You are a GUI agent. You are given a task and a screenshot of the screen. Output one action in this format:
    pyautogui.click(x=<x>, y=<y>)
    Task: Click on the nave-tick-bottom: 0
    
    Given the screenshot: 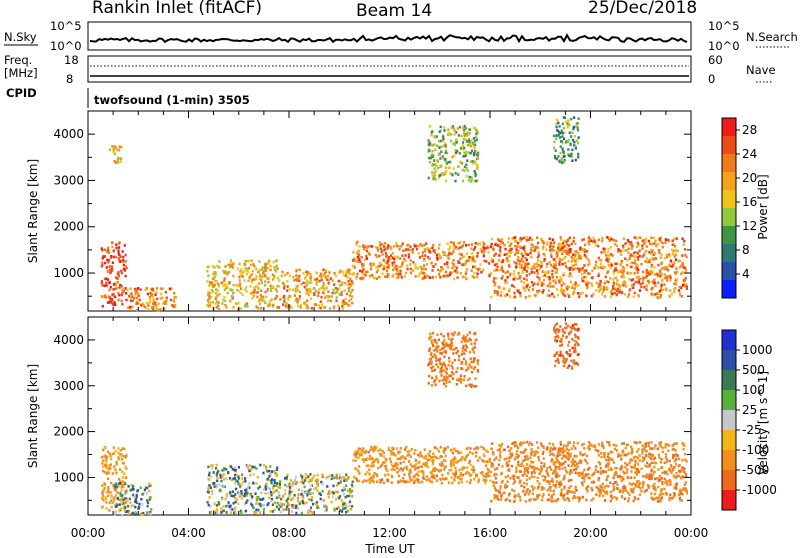 What is the action you would take?
    pyautogui.click(x=711, y=79)
    